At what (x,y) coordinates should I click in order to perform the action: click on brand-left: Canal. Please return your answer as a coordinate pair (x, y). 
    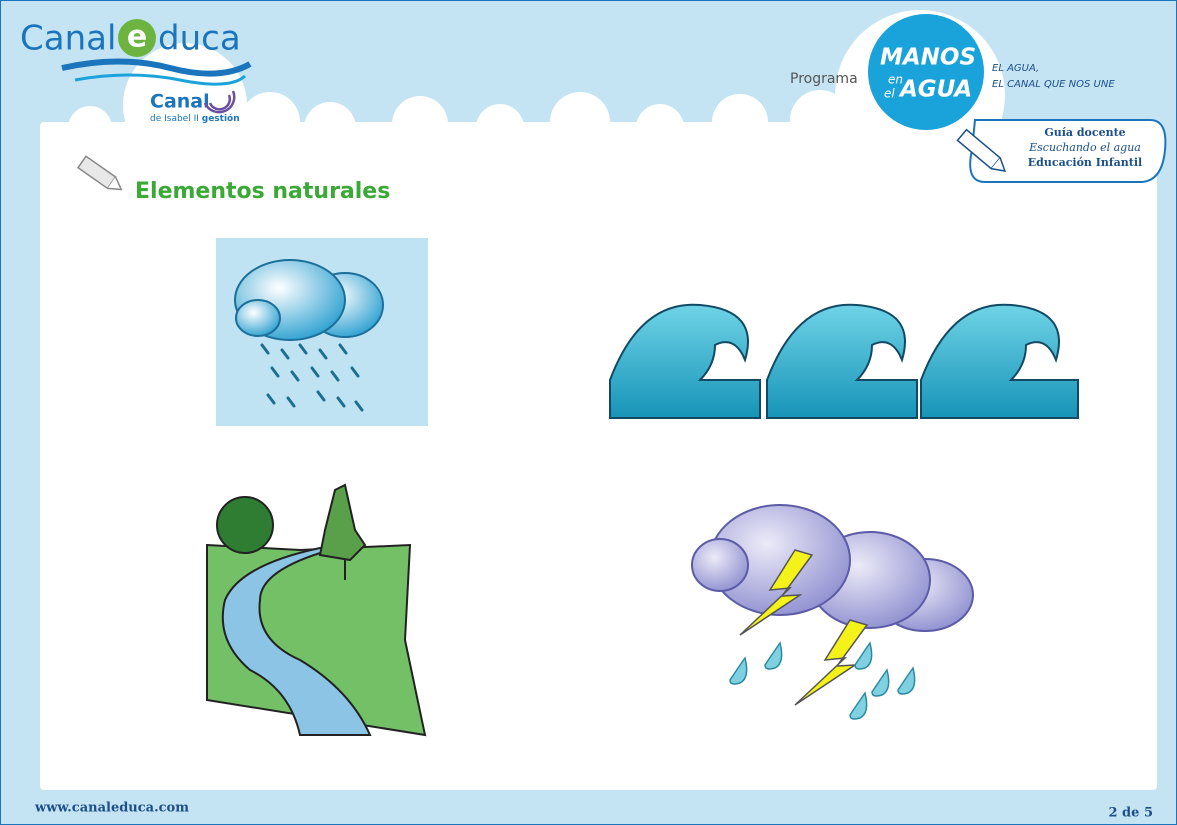
    Looking at the image, I should click on (68, 39).